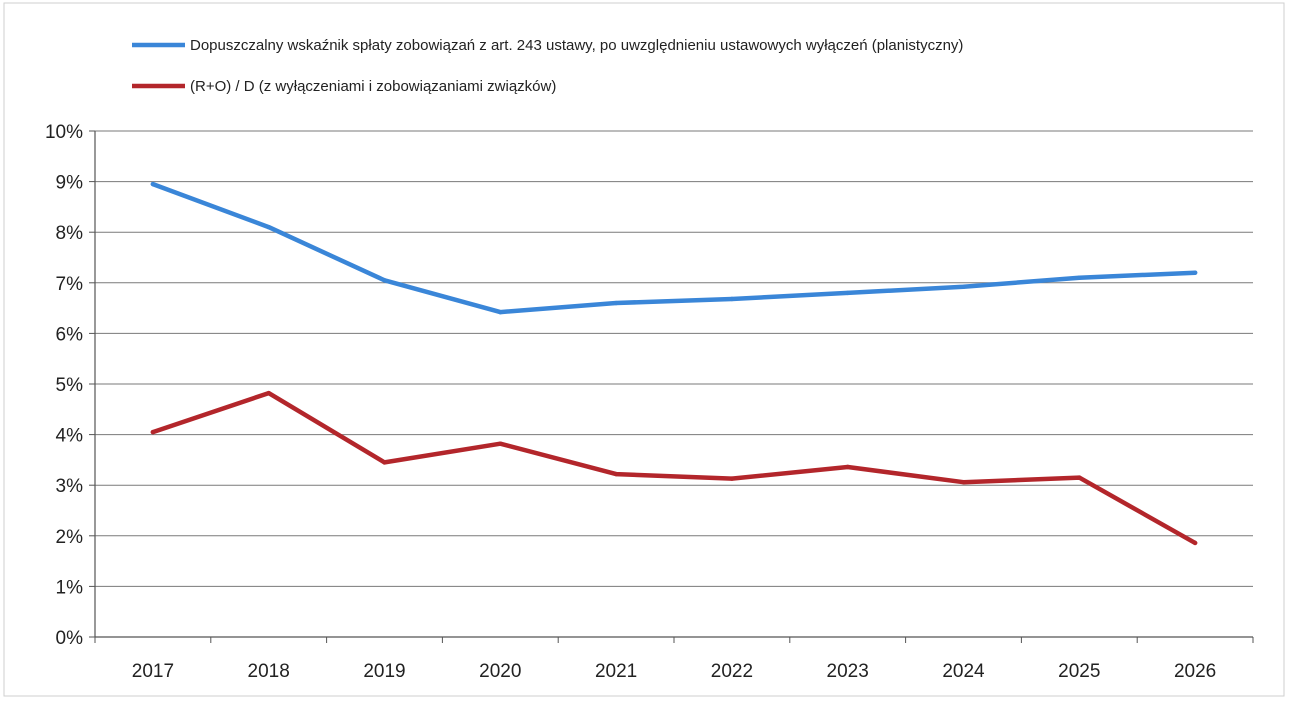  Describe the element at coordinates (64, 132) in the screenshot. I see `y-tick-label: 10%` at that location.